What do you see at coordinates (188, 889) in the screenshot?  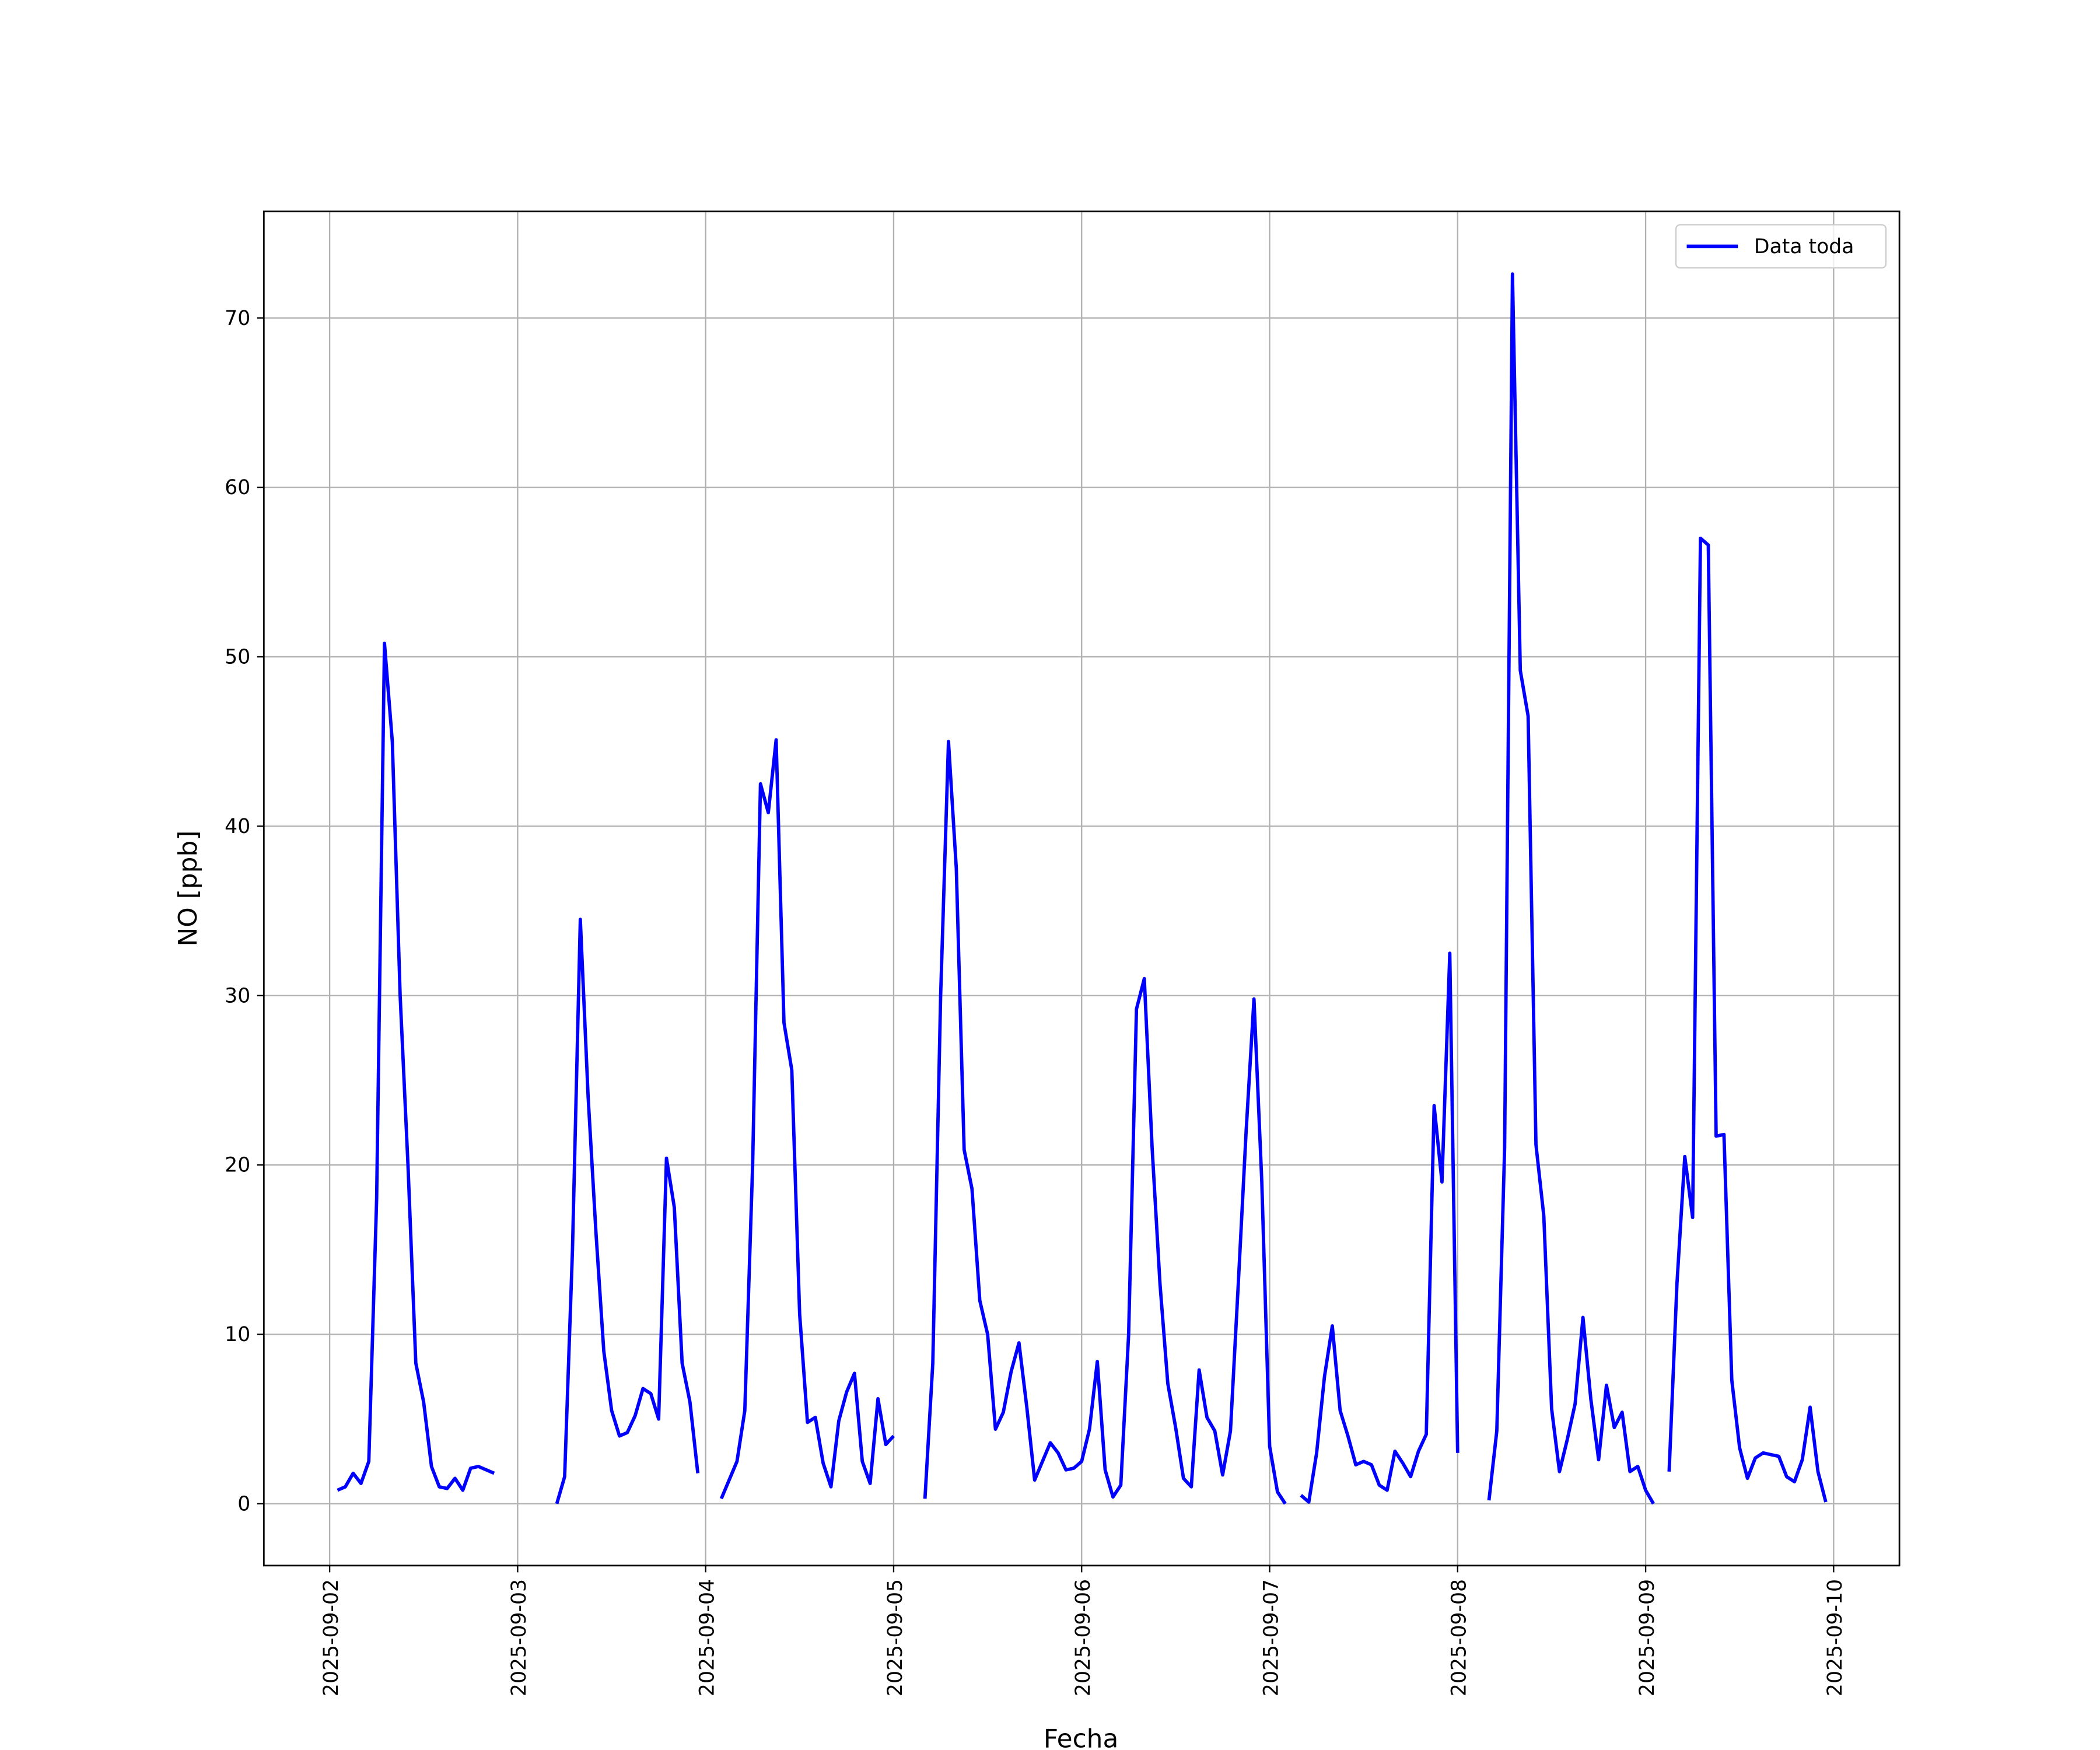 I see `y-axis-label: NO [ppb]` at bounding box center [188, 889].